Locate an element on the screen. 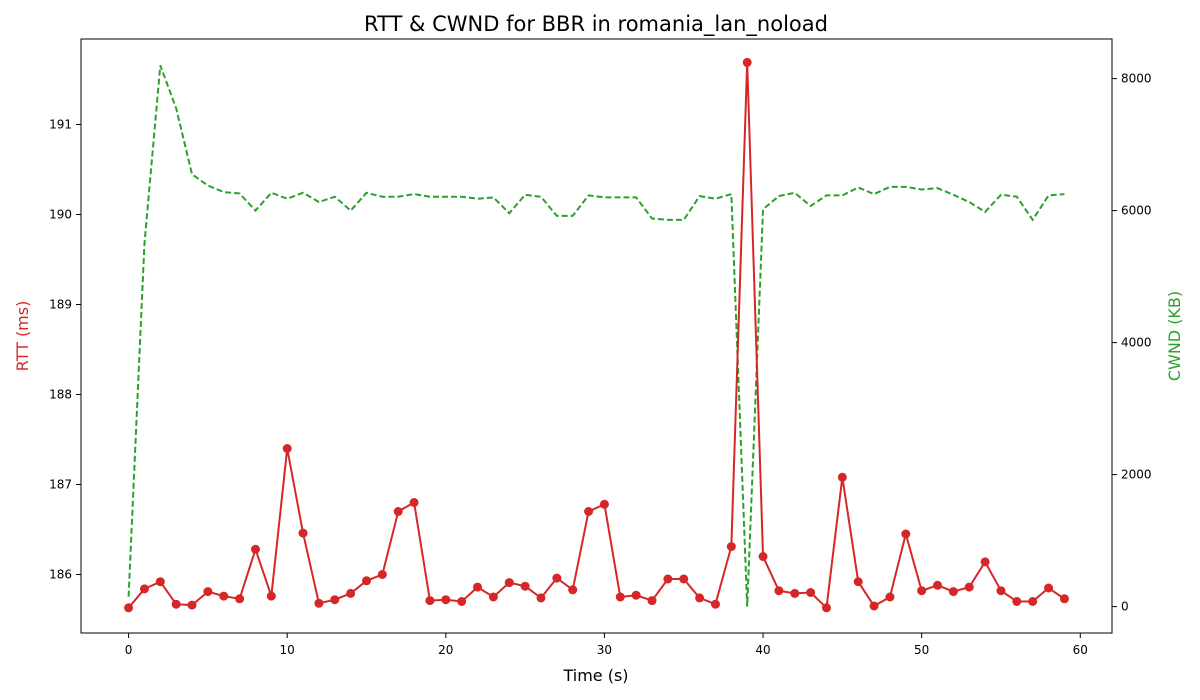  x-axis-title: Time (s) is located at coordinates (595, 675).